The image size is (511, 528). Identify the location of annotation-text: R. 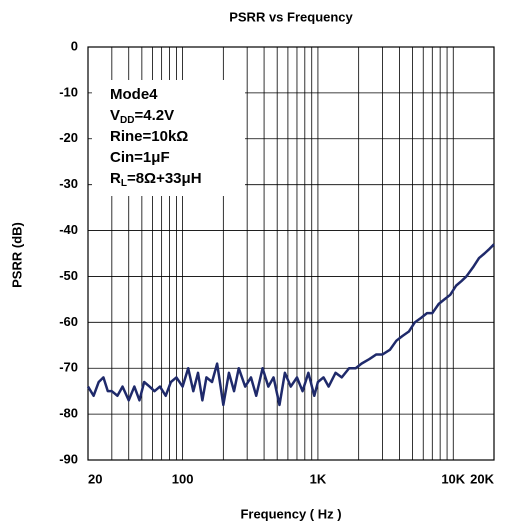
(115, 178).